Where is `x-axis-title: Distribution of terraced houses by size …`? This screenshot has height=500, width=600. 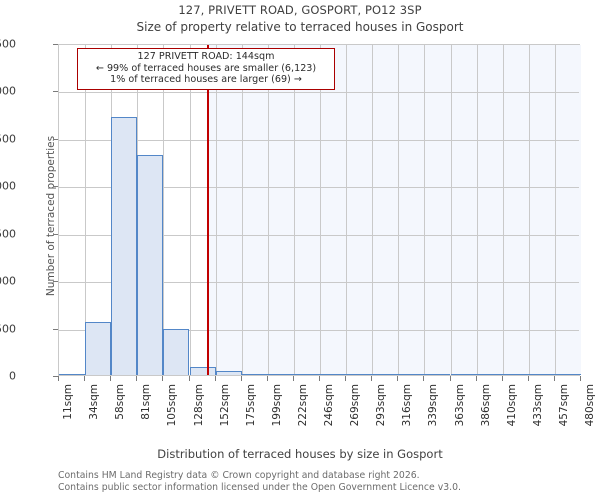
x-axis-title: Distribution of terraced houses by size … is located at coordinates (300, 454).